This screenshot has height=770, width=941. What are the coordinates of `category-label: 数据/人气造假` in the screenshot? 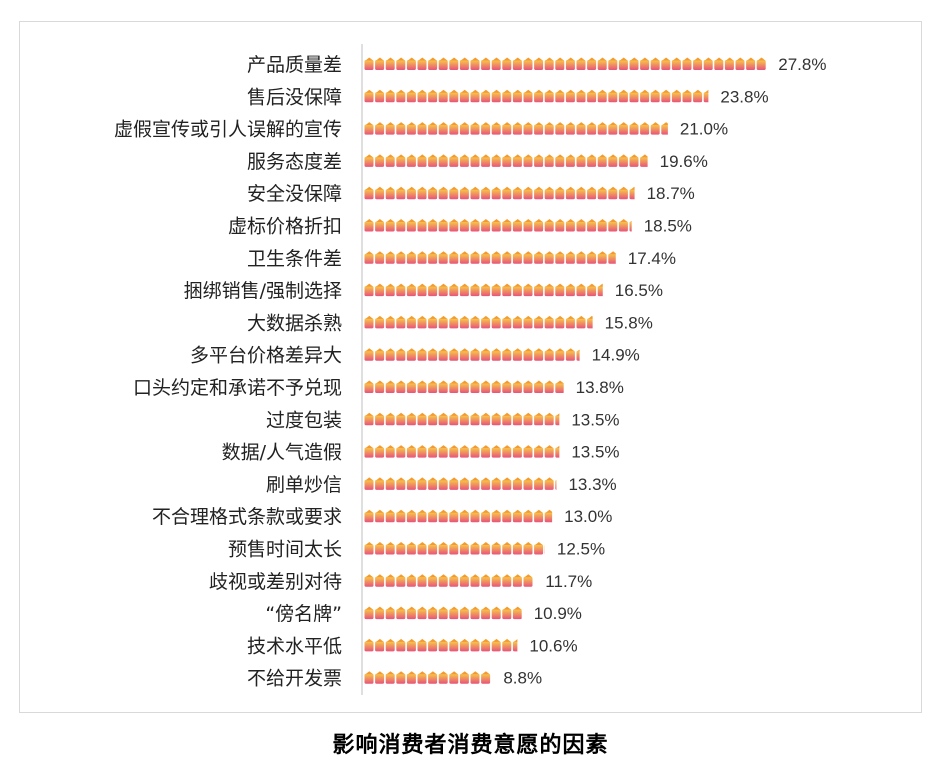 It's located at (282, 453).